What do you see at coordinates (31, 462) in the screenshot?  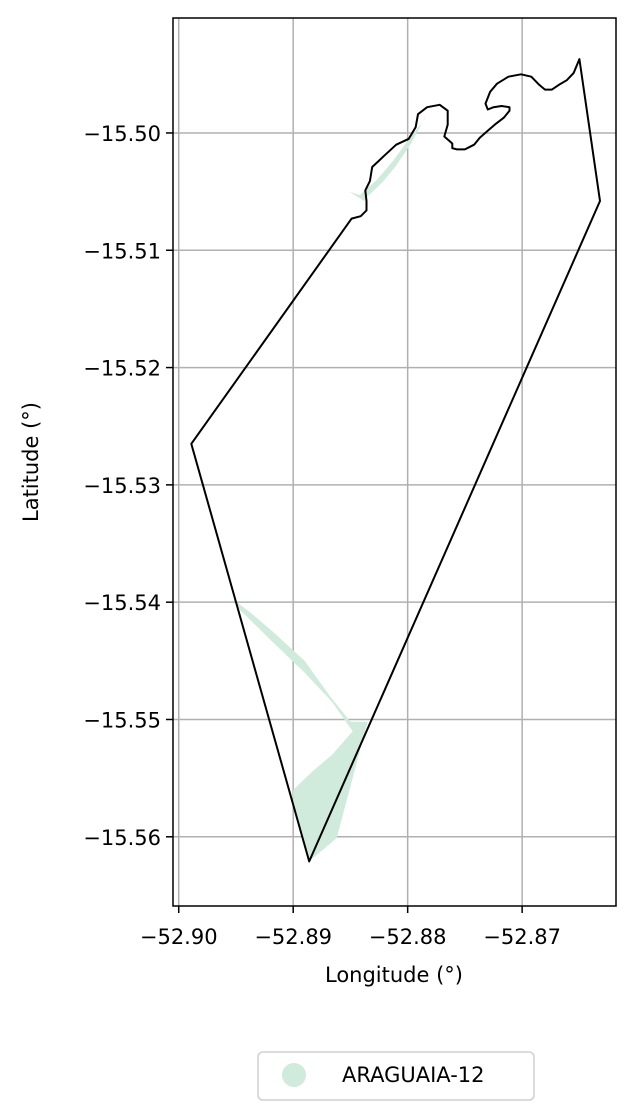 I see `y-axis-label: Latitude (°)` at bounding box center [31, 462].